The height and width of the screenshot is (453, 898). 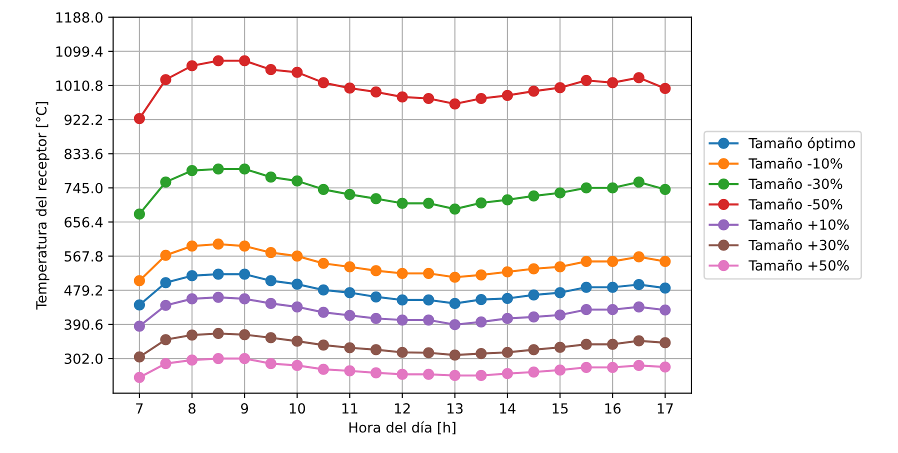 What do you see at coordinates (795, 163) in the screenshot?
I see `legend-label: Tamaño -10%` at bounding box center [795, 163].